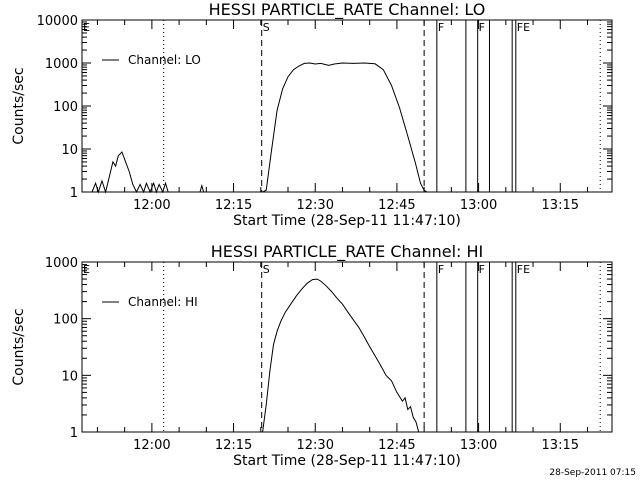  Describe the element at coordinates (164, 60) in the screenshot. I see `legend-entry: Channel: LO` at that location.